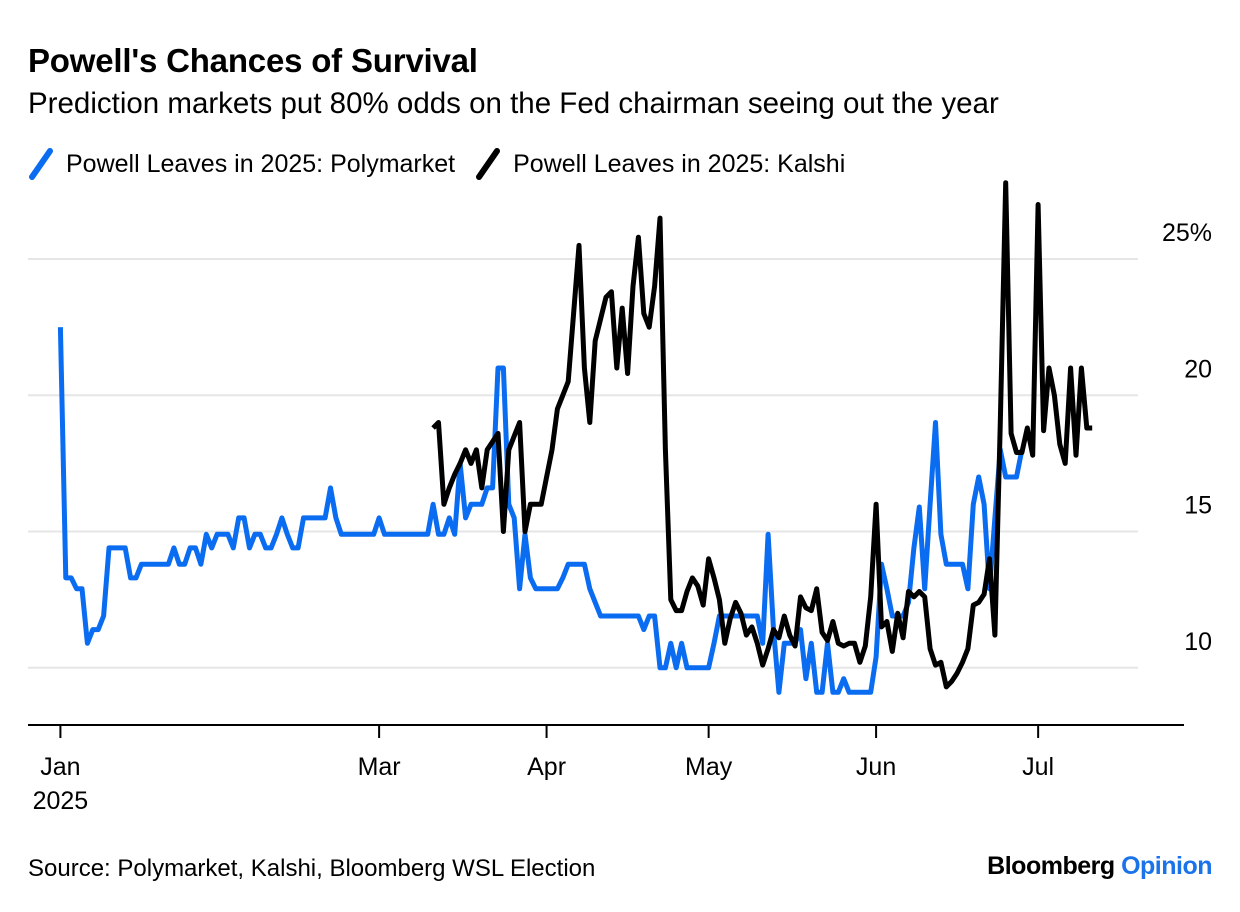 This screenshot has height=912, width=1240. Describe the element at coordinates (876, 767) in the screenshot. I see `x-tick-label-jun: Jun` at that location.